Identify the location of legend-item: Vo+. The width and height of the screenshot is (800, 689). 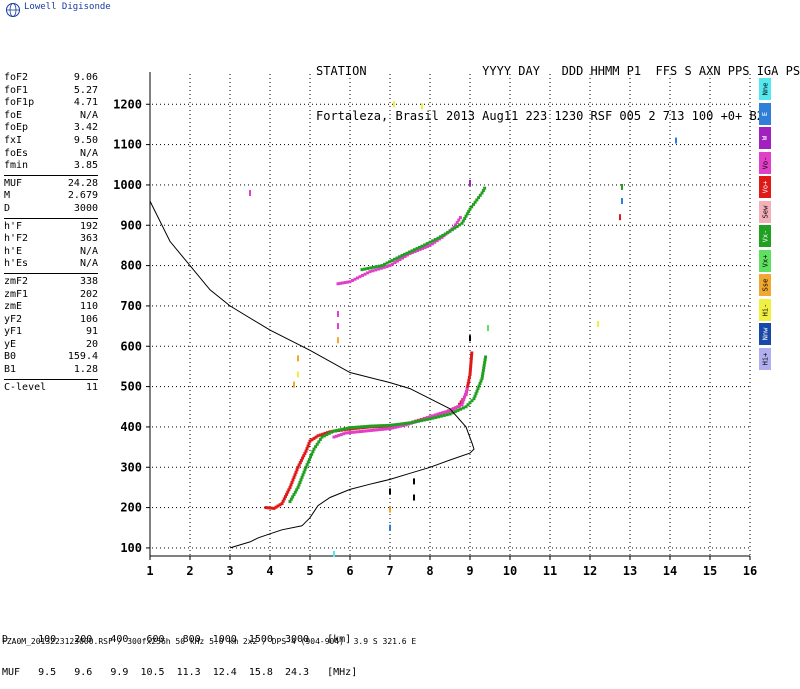
(765, 187).